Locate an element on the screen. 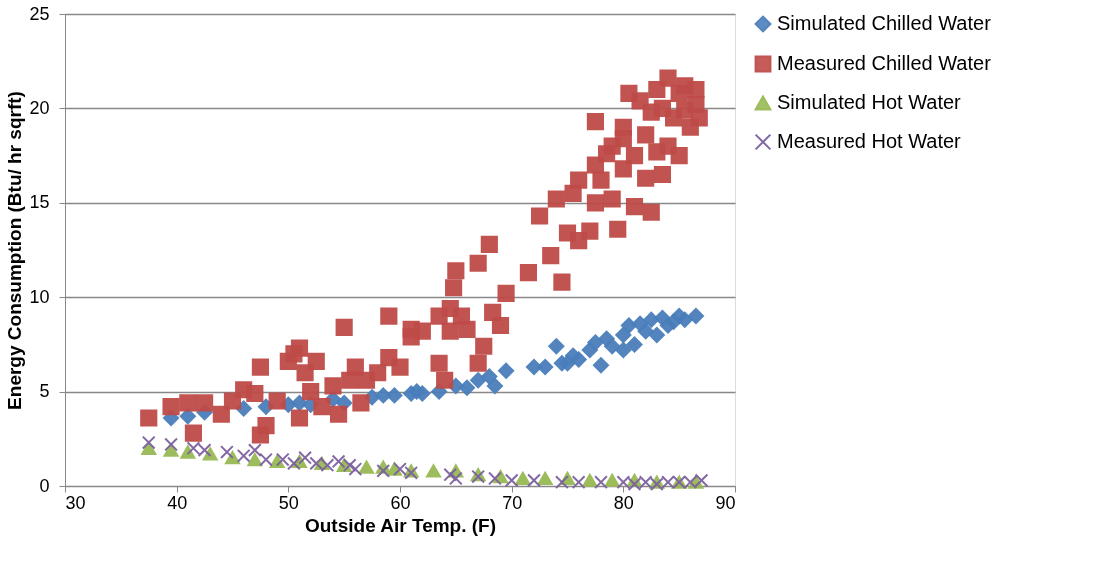  y-tick-label: 20 is located at coordinates (39, 107).